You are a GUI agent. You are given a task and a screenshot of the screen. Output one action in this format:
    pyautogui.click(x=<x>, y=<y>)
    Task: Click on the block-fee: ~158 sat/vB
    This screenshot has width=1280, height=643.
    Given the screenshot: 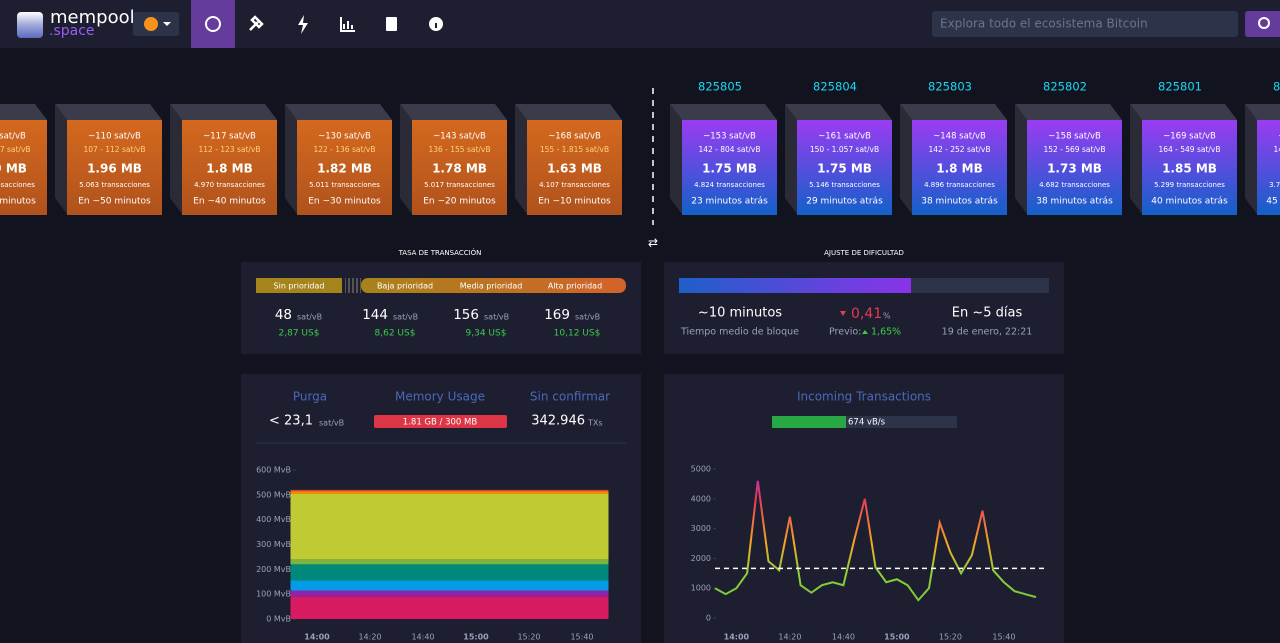 What is the action you would take?
    pyautogui.click(x=1074, y=137)
    